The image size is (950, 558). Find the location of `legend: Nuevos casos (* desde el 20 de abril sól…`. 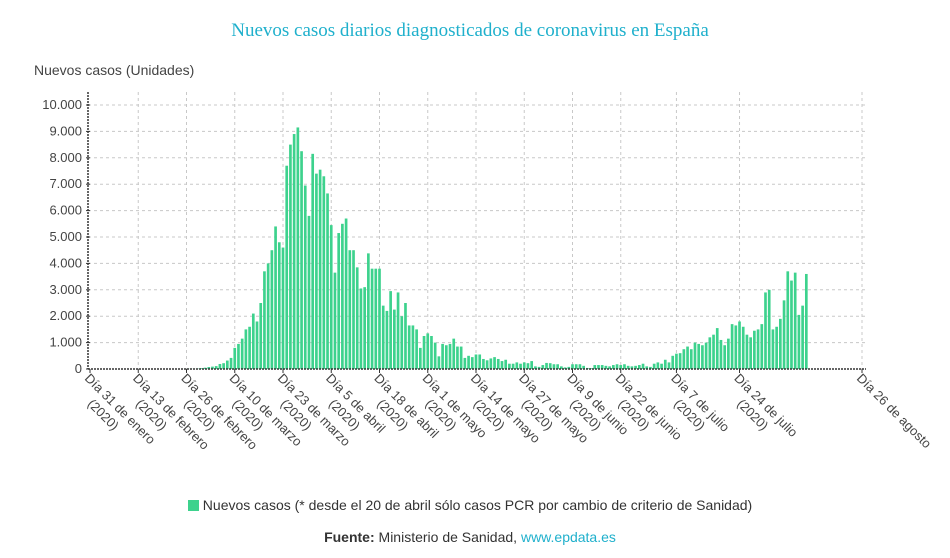

legend: Nuevos casos (* desde el 20 de abril sól… is located at coordinates (470, 505).